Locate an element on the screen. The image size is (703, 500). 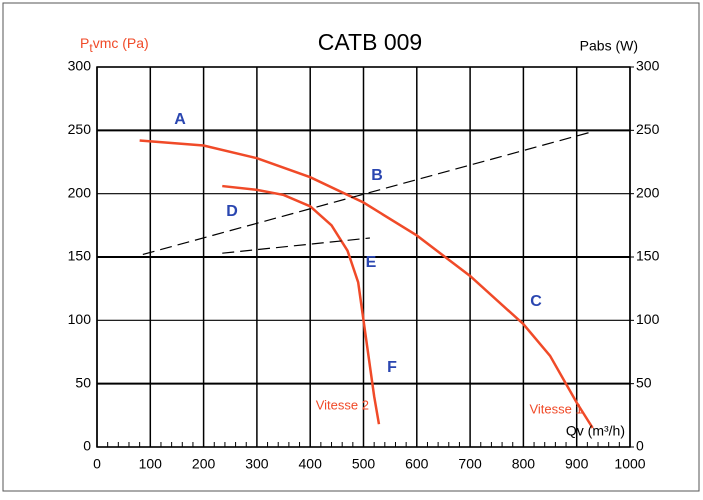
y-tick-label: 50 is located at coordinates (83, 382).